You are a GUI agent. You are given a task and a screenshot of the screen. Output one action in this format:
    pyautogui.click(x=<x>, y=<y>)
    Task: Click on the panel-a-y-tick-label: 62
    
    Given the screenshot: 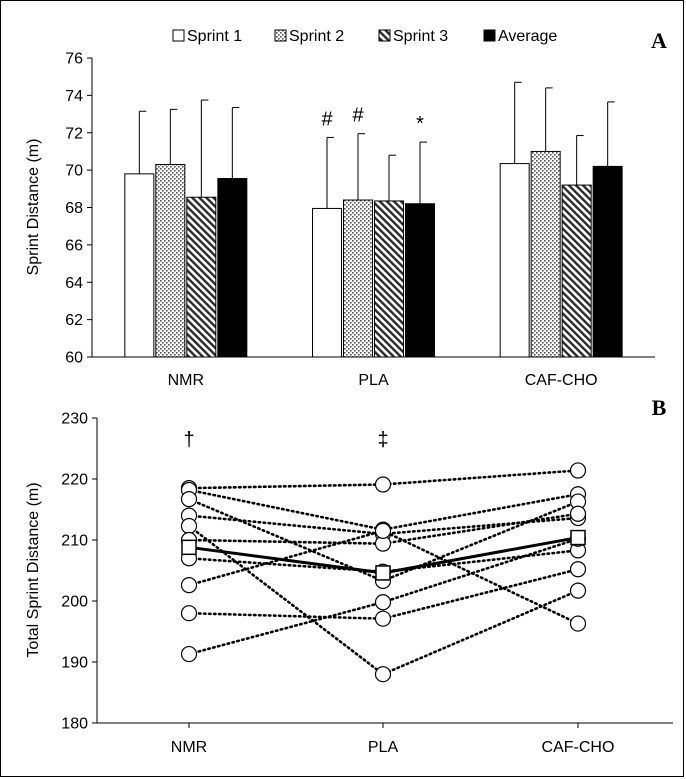 What is the action you would take?
    pyautogui.click(x=74, y=320)
    